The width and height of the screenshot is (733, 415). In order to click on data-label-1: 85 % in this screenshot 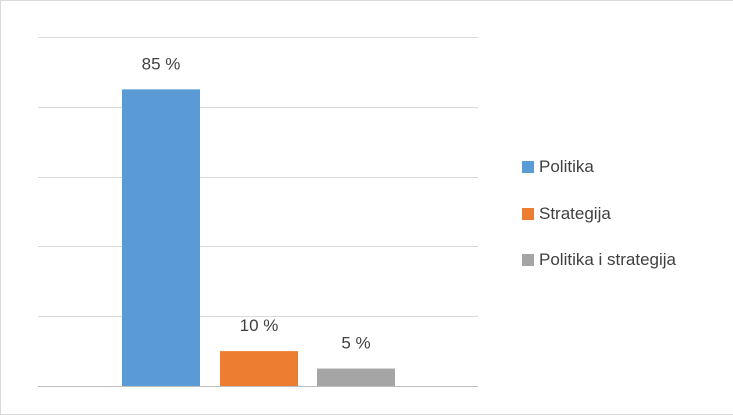, I will do `click(161, 63)`.